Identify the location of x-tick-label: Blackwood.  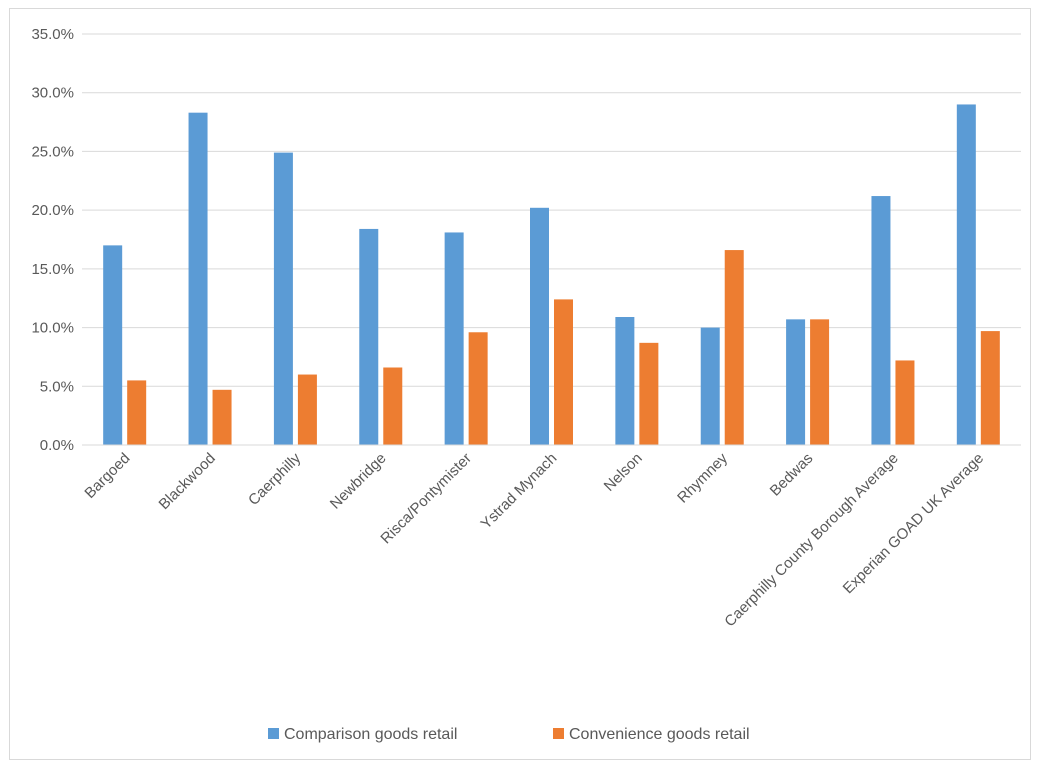
(187, 481).